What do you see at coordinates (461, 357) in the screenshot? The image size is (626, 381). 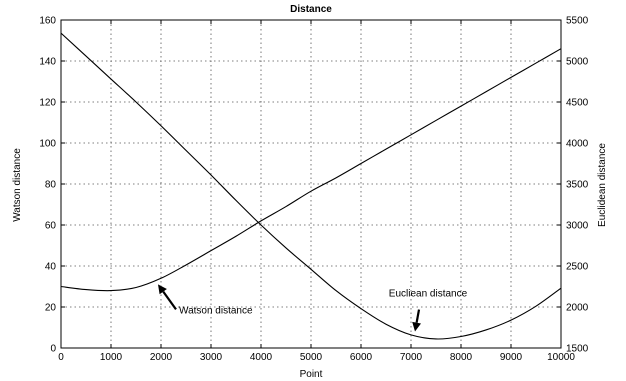 I see `x-tick-label: 8000` at bounding box center [461, 357].